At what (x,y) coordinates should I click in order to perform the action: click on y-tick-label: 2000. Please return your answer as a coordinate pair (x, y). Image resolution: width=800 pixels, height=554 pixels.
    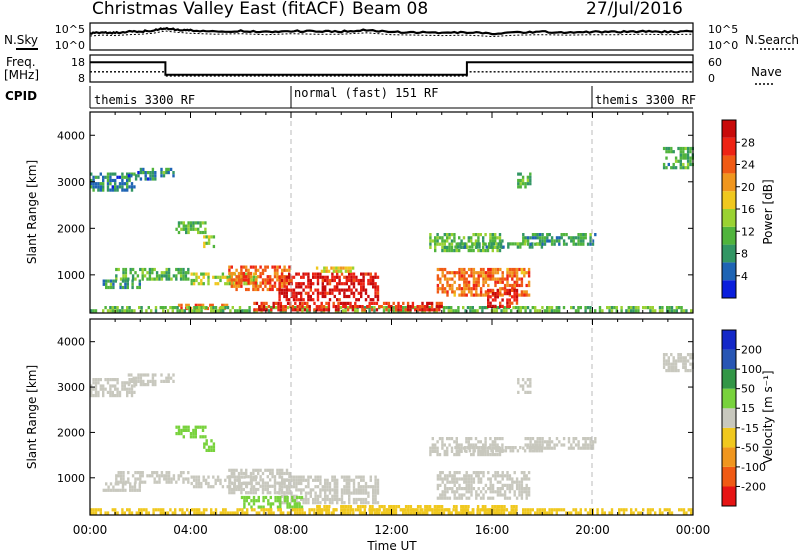
    Looking at the image, I should click on (71, 228).